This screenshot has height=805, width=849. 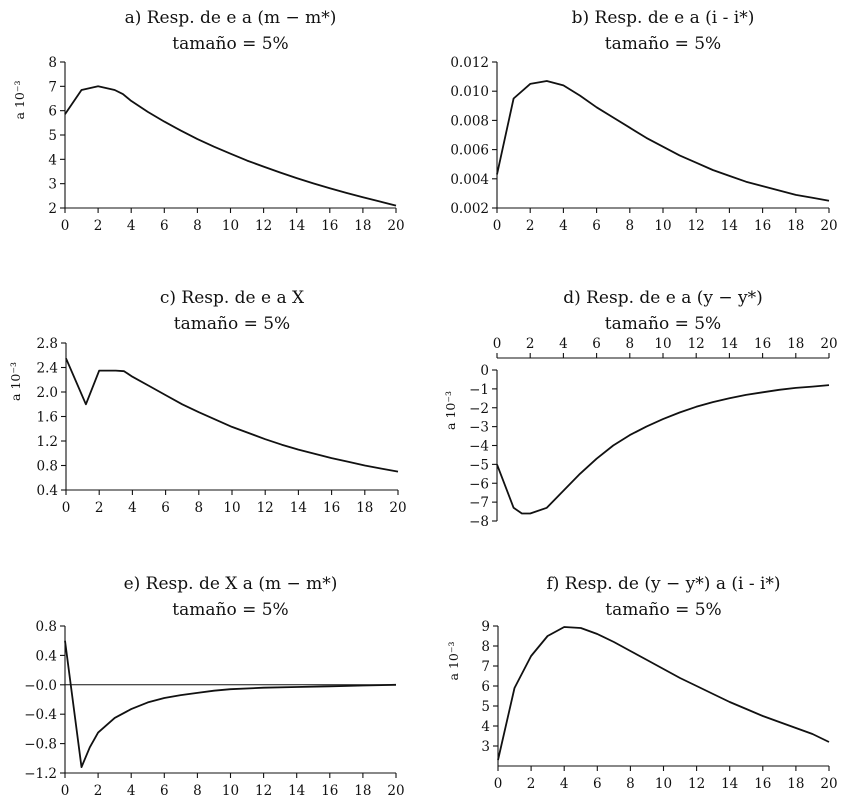 What do you see at coordinates (40, 686) in the screenshot?
I see `y-tick-label: −0.0` at bounding box center [40, 686].